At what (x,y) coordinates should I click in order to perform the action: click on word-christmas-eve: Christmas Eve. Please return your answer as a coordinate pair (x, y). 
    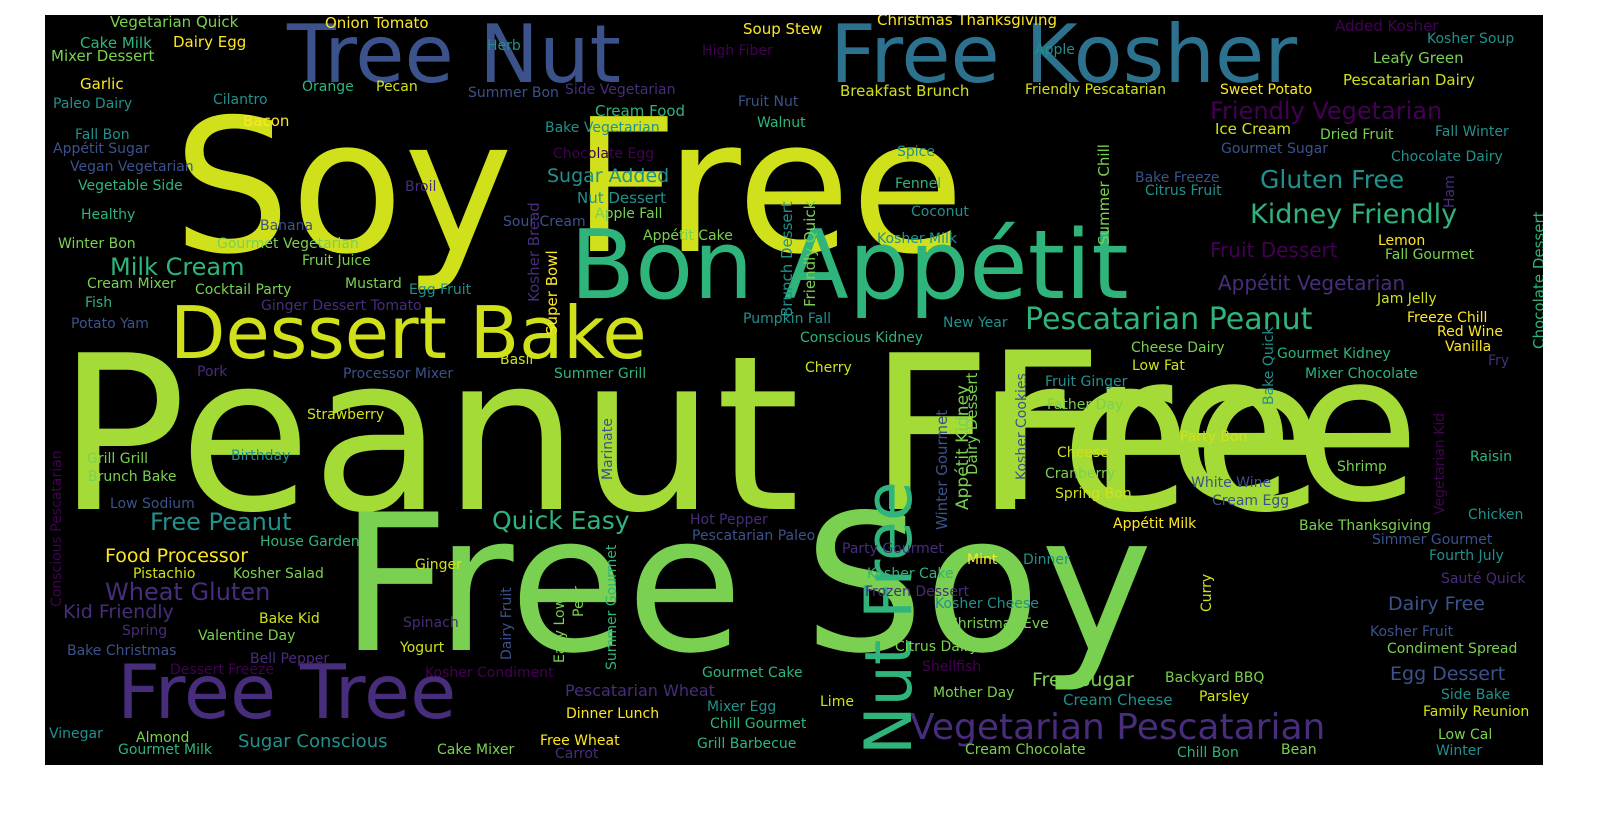
    Looking at the image, I should click on (998, 624).